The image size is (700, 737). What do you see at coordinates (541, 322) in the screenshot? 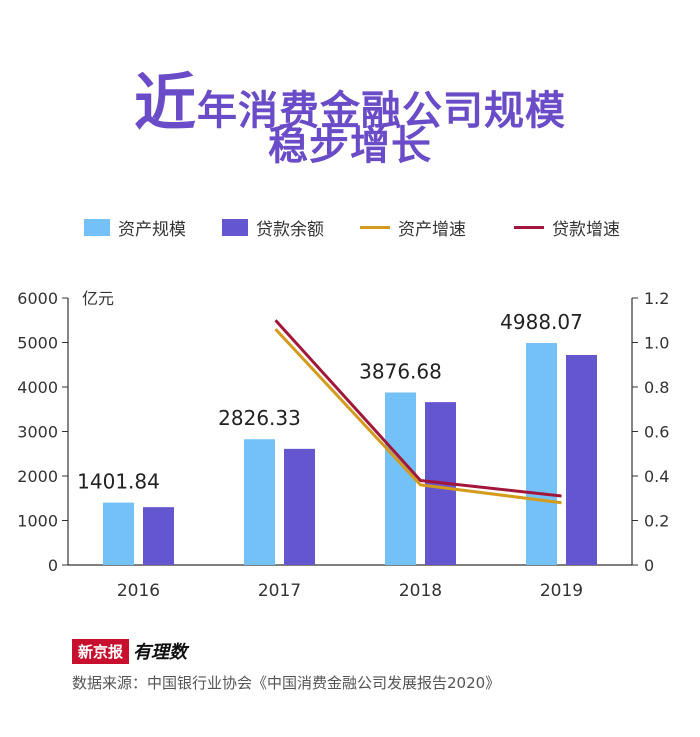
I see `data-label: 4988.07` at bounding box center [541, 322].